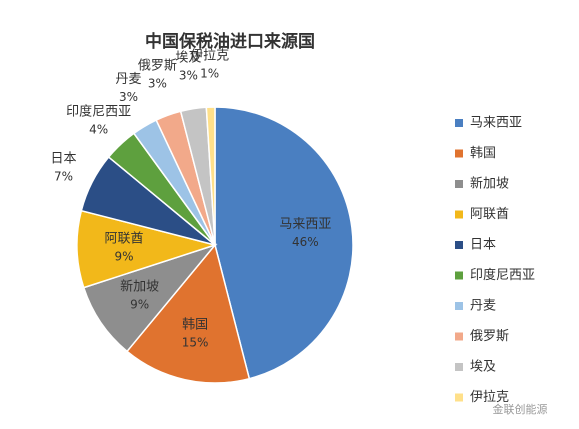 Image resolution: width=579 pixels, height=429 pixels. Describe the element at coordinates (139, 287) in the screenshot. I see `data-label-name: 新加坡` at that location.